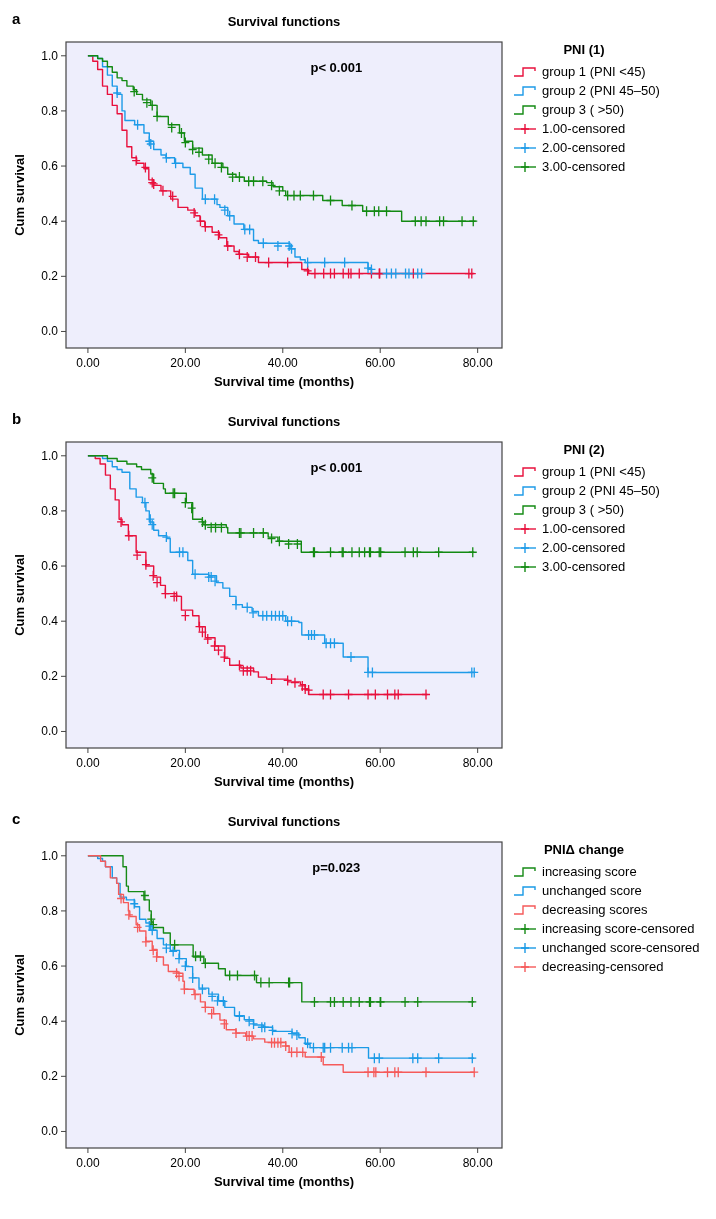 The width and height of the screenshot is (716, 1219). I want to click on legend-label: decreasing-censored, so click(603, 966).